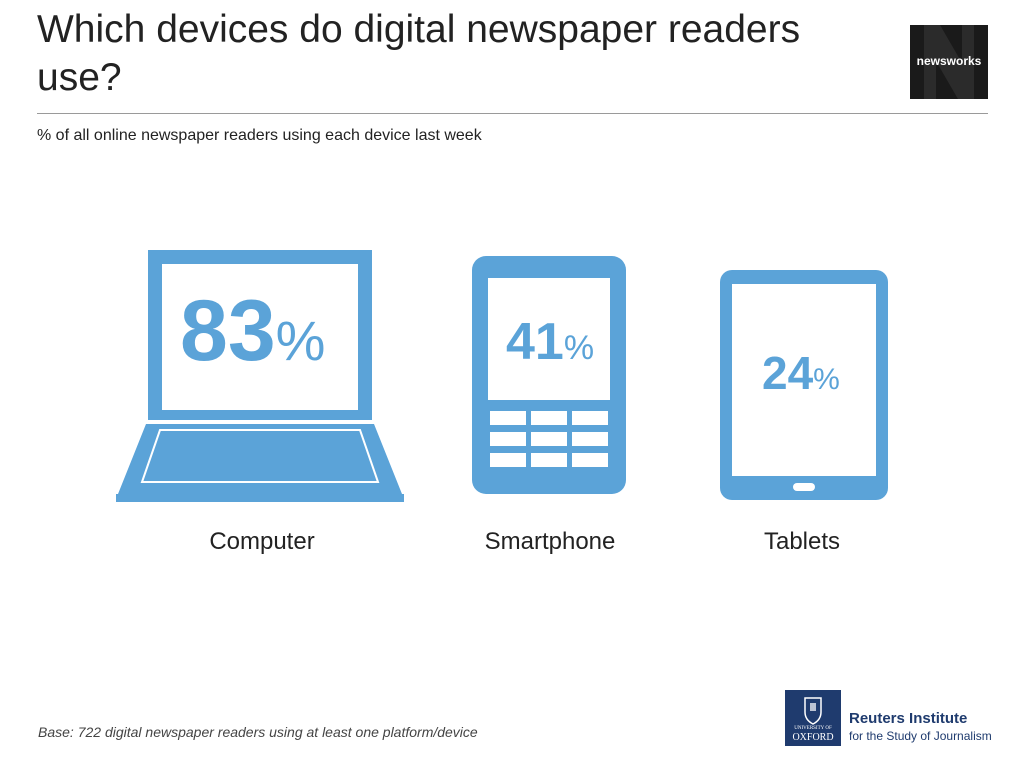  What do you see at coordinates (512, 113) in the screenshot?
I see `divider` at bounding box center [512, 113].